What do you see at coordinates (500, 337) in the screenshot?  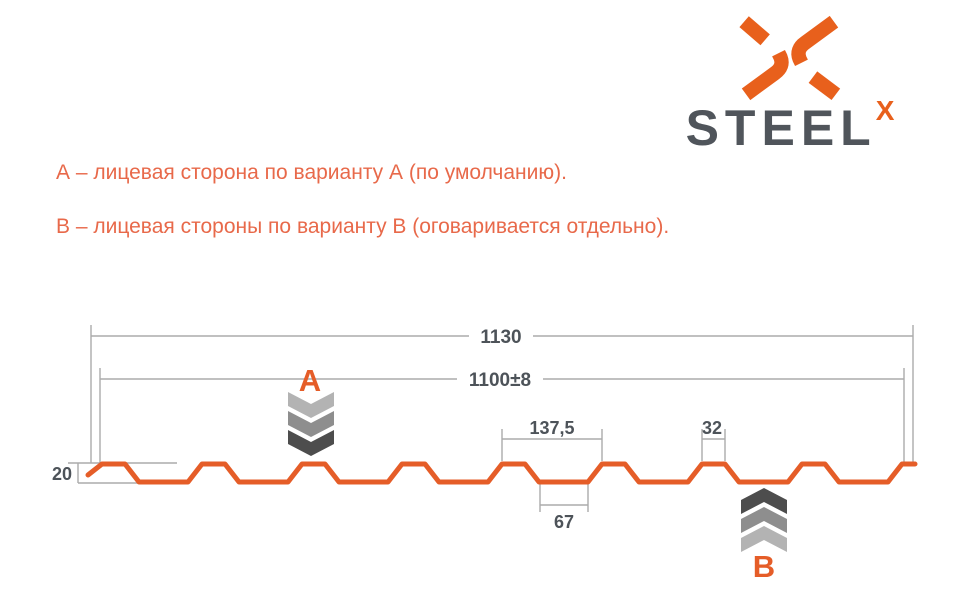 I see `dim-label-overall-width: 1130` at bounding box center [500, 337].